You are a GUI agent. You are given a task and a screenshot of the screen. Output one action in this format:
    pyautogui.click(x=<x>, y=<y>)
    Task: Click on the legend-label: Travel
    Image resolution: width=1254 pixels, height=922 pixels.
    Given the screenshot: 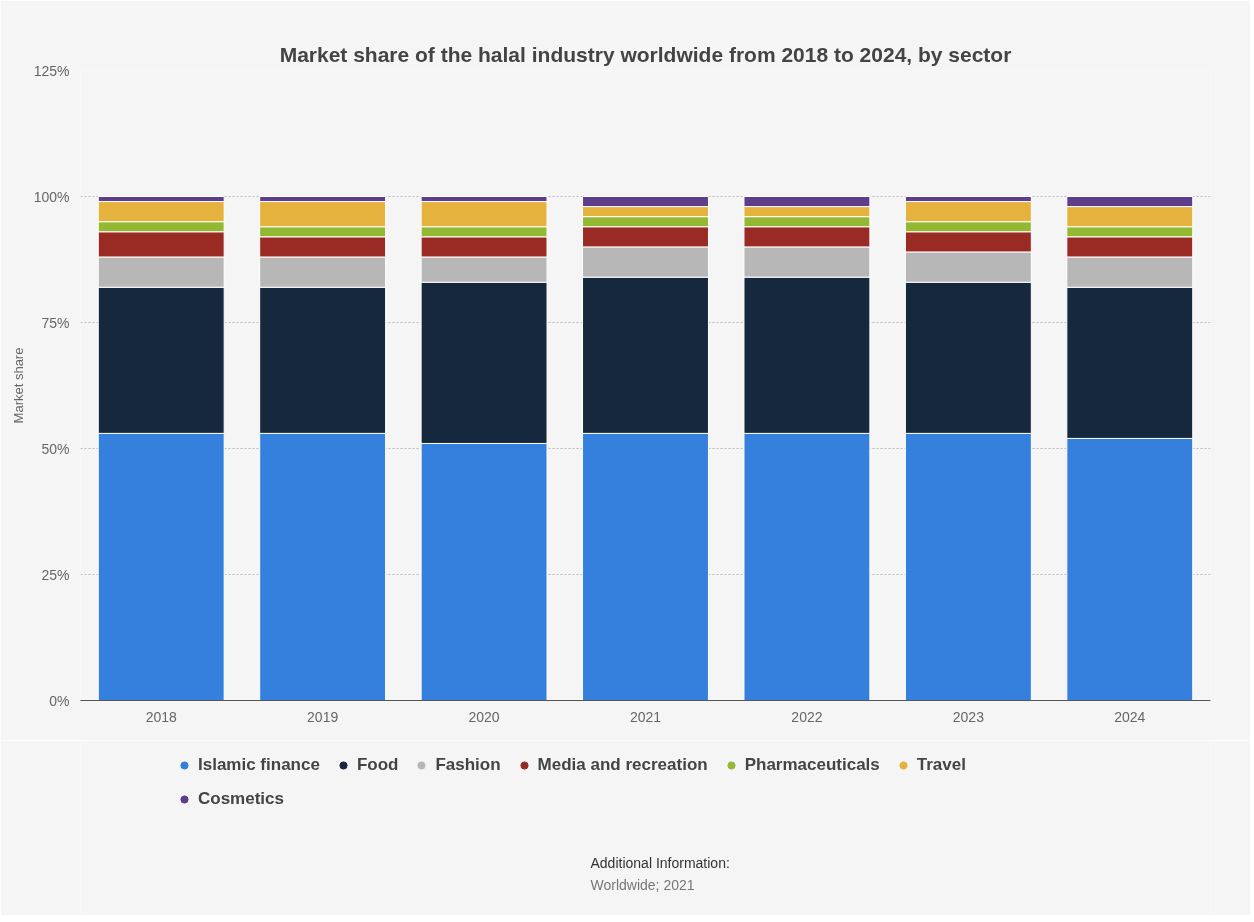 What is the action you would take?
    pyautogui.click(x=941, y=765)
    